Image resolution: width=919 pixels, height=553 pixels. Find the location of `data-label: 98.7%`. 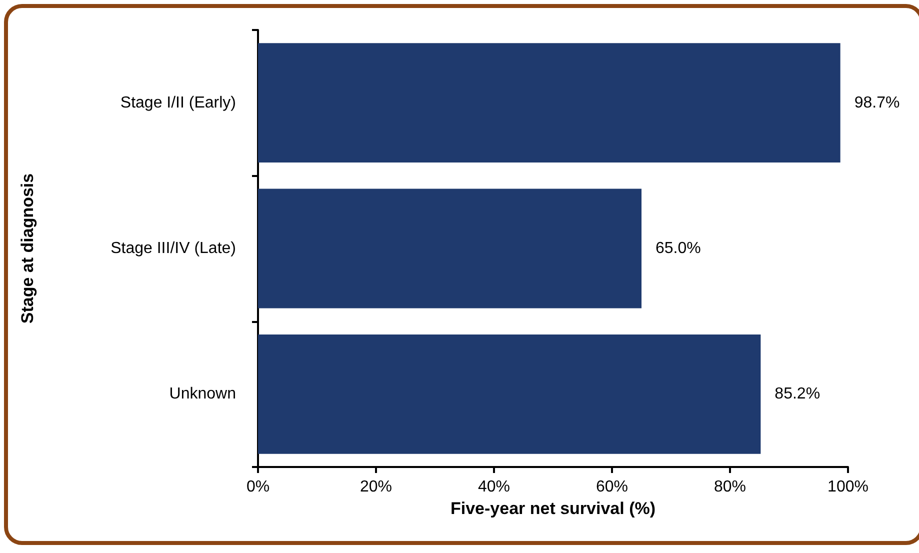

data-label: 98.7% is located at coordinates (877, 103).